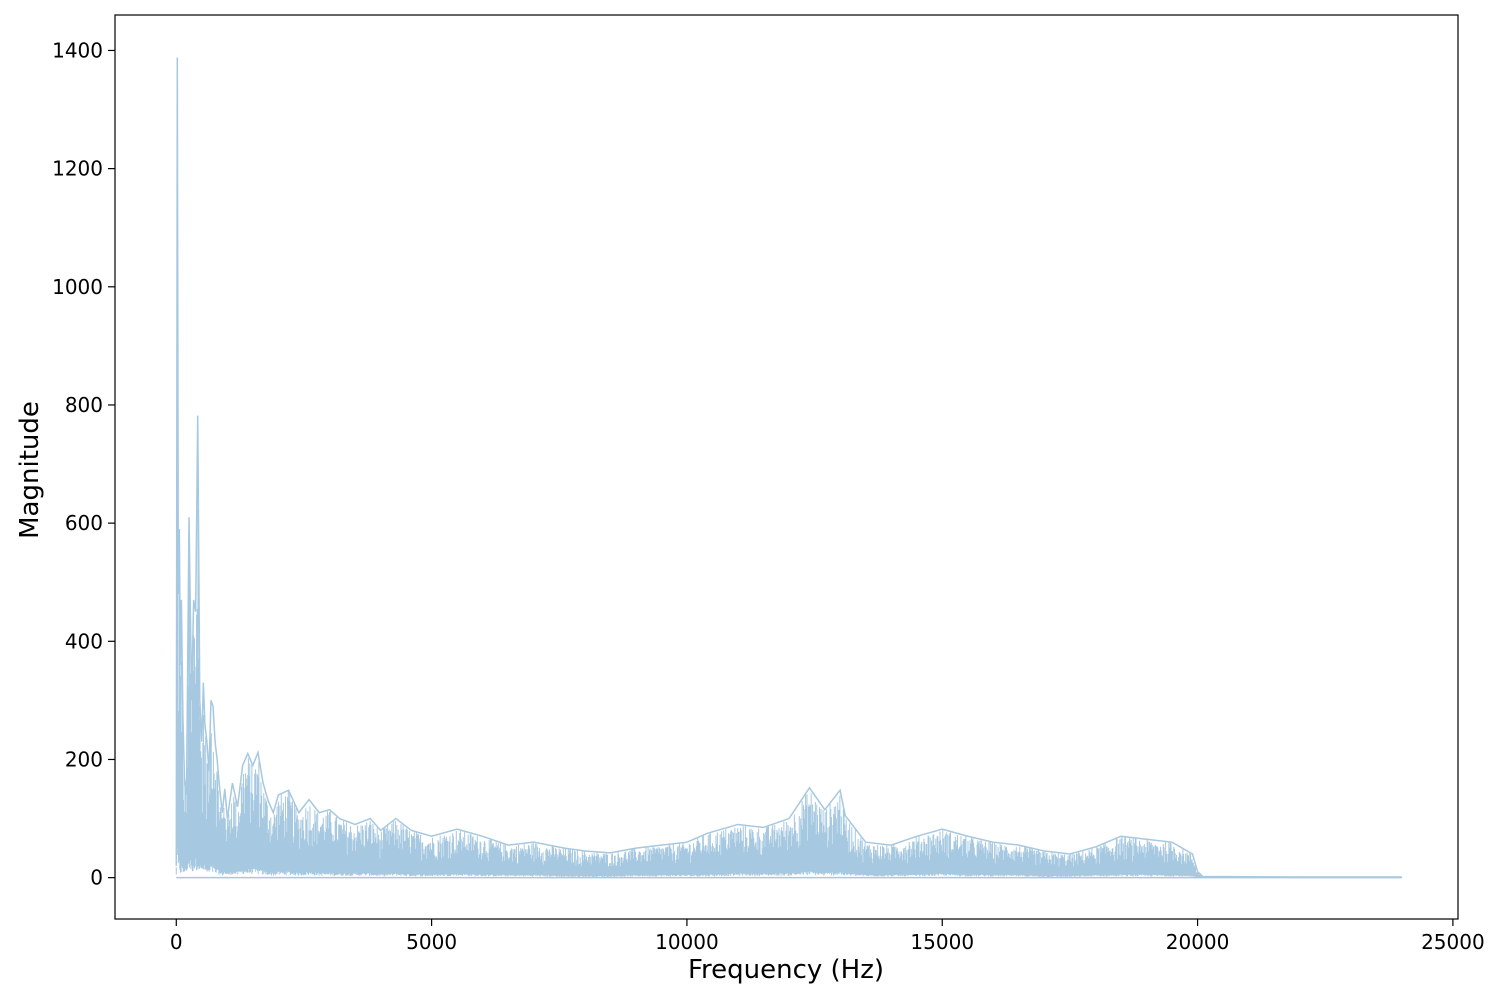 This screenshot has height=1000, width=1500. I want to click on y-tick-label: 1000, so click(77, 287).